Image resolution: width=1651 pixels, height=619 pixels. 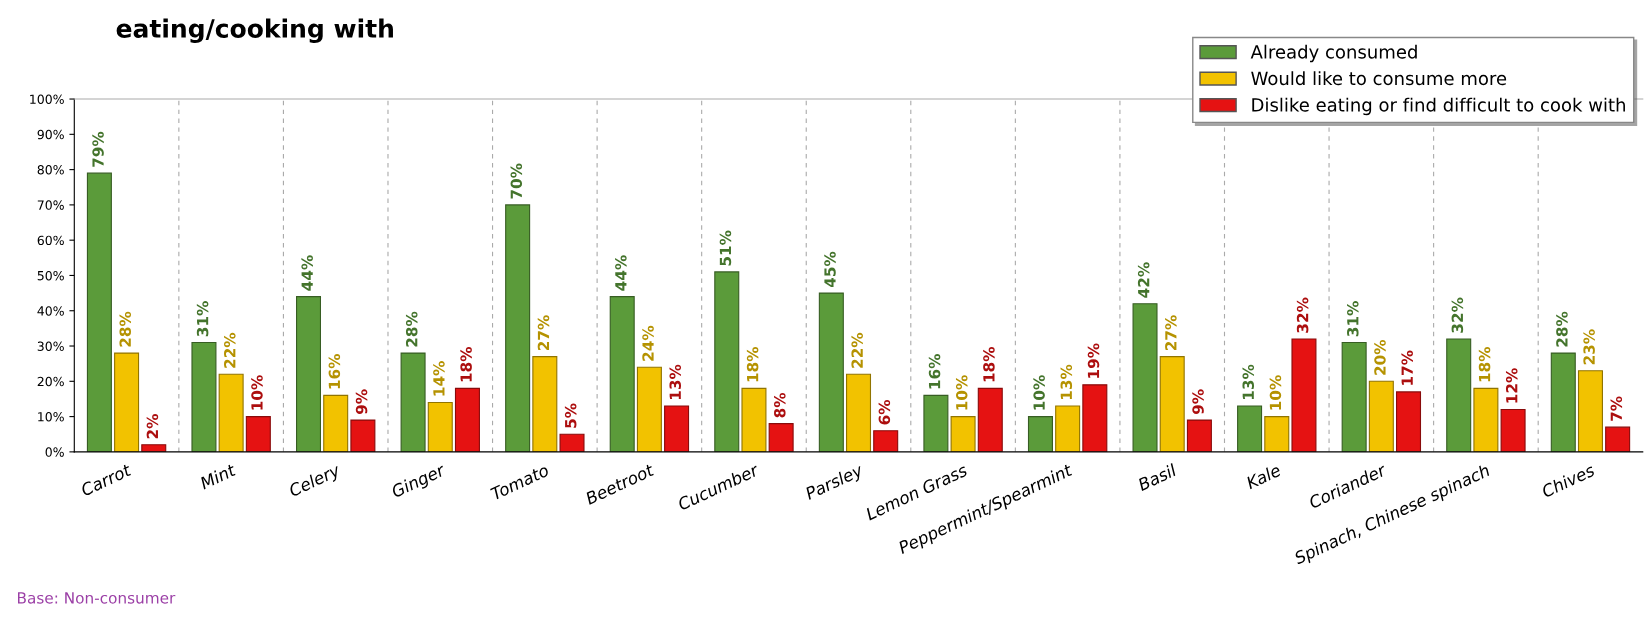 I want to click on legend-label: Would like to consume more, so click(x=1379, y=78).